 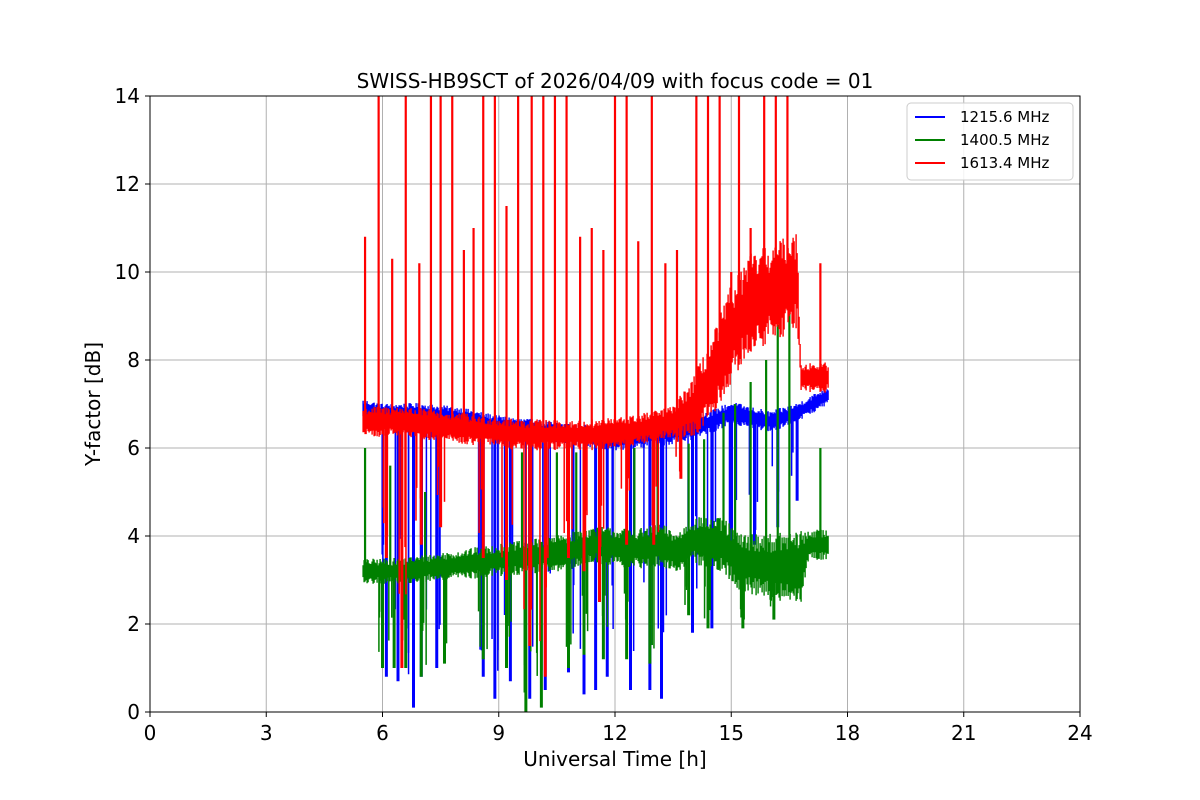 What do you see at coordinates (1079, 733) in the screenshot?
I see `x-tick-label: 24` at bounding box center [1079, 733].